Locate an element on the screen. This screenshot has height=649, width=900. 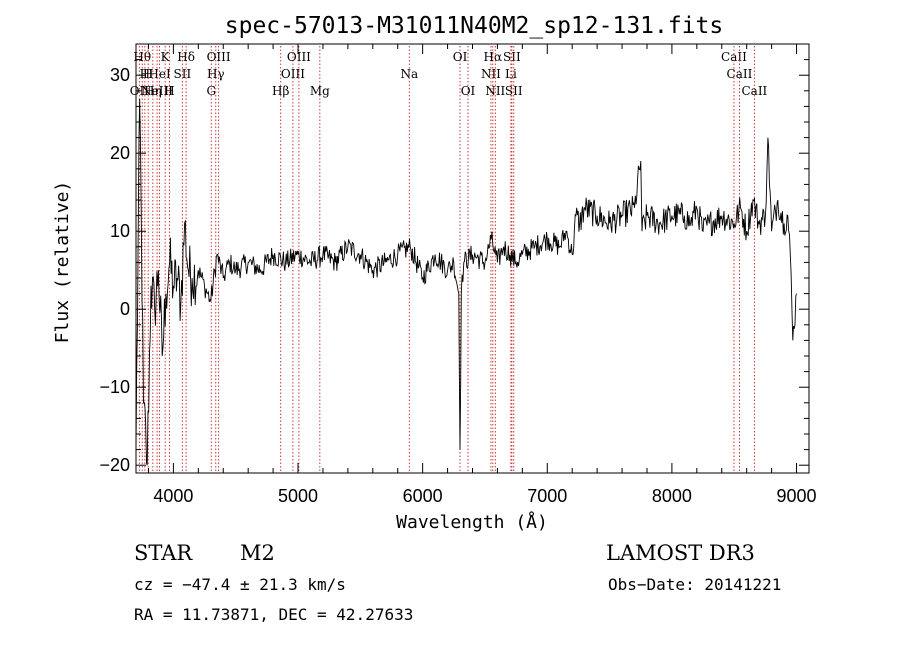
emission-line-label: G is located at coordinates (211, 91).